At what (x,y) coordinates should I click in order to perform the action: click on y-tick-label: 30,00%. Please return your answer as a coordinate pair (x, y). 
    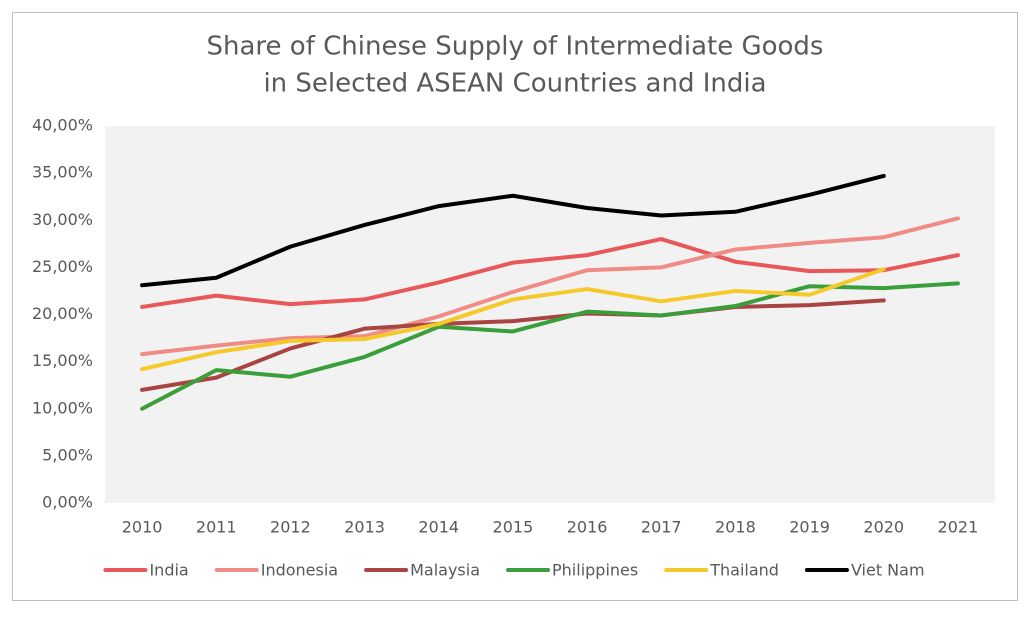
    Looking at the image, I should click on (62, 219).